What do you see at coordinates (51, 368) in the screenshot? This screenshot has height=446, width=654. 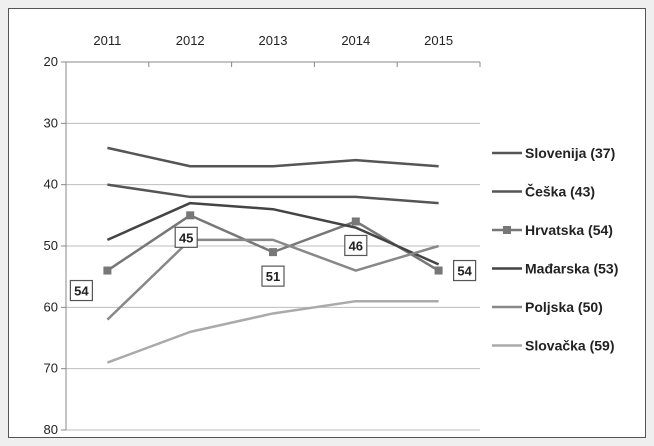 I see `y-tick-label: 70` at bounding box center [51, 368].